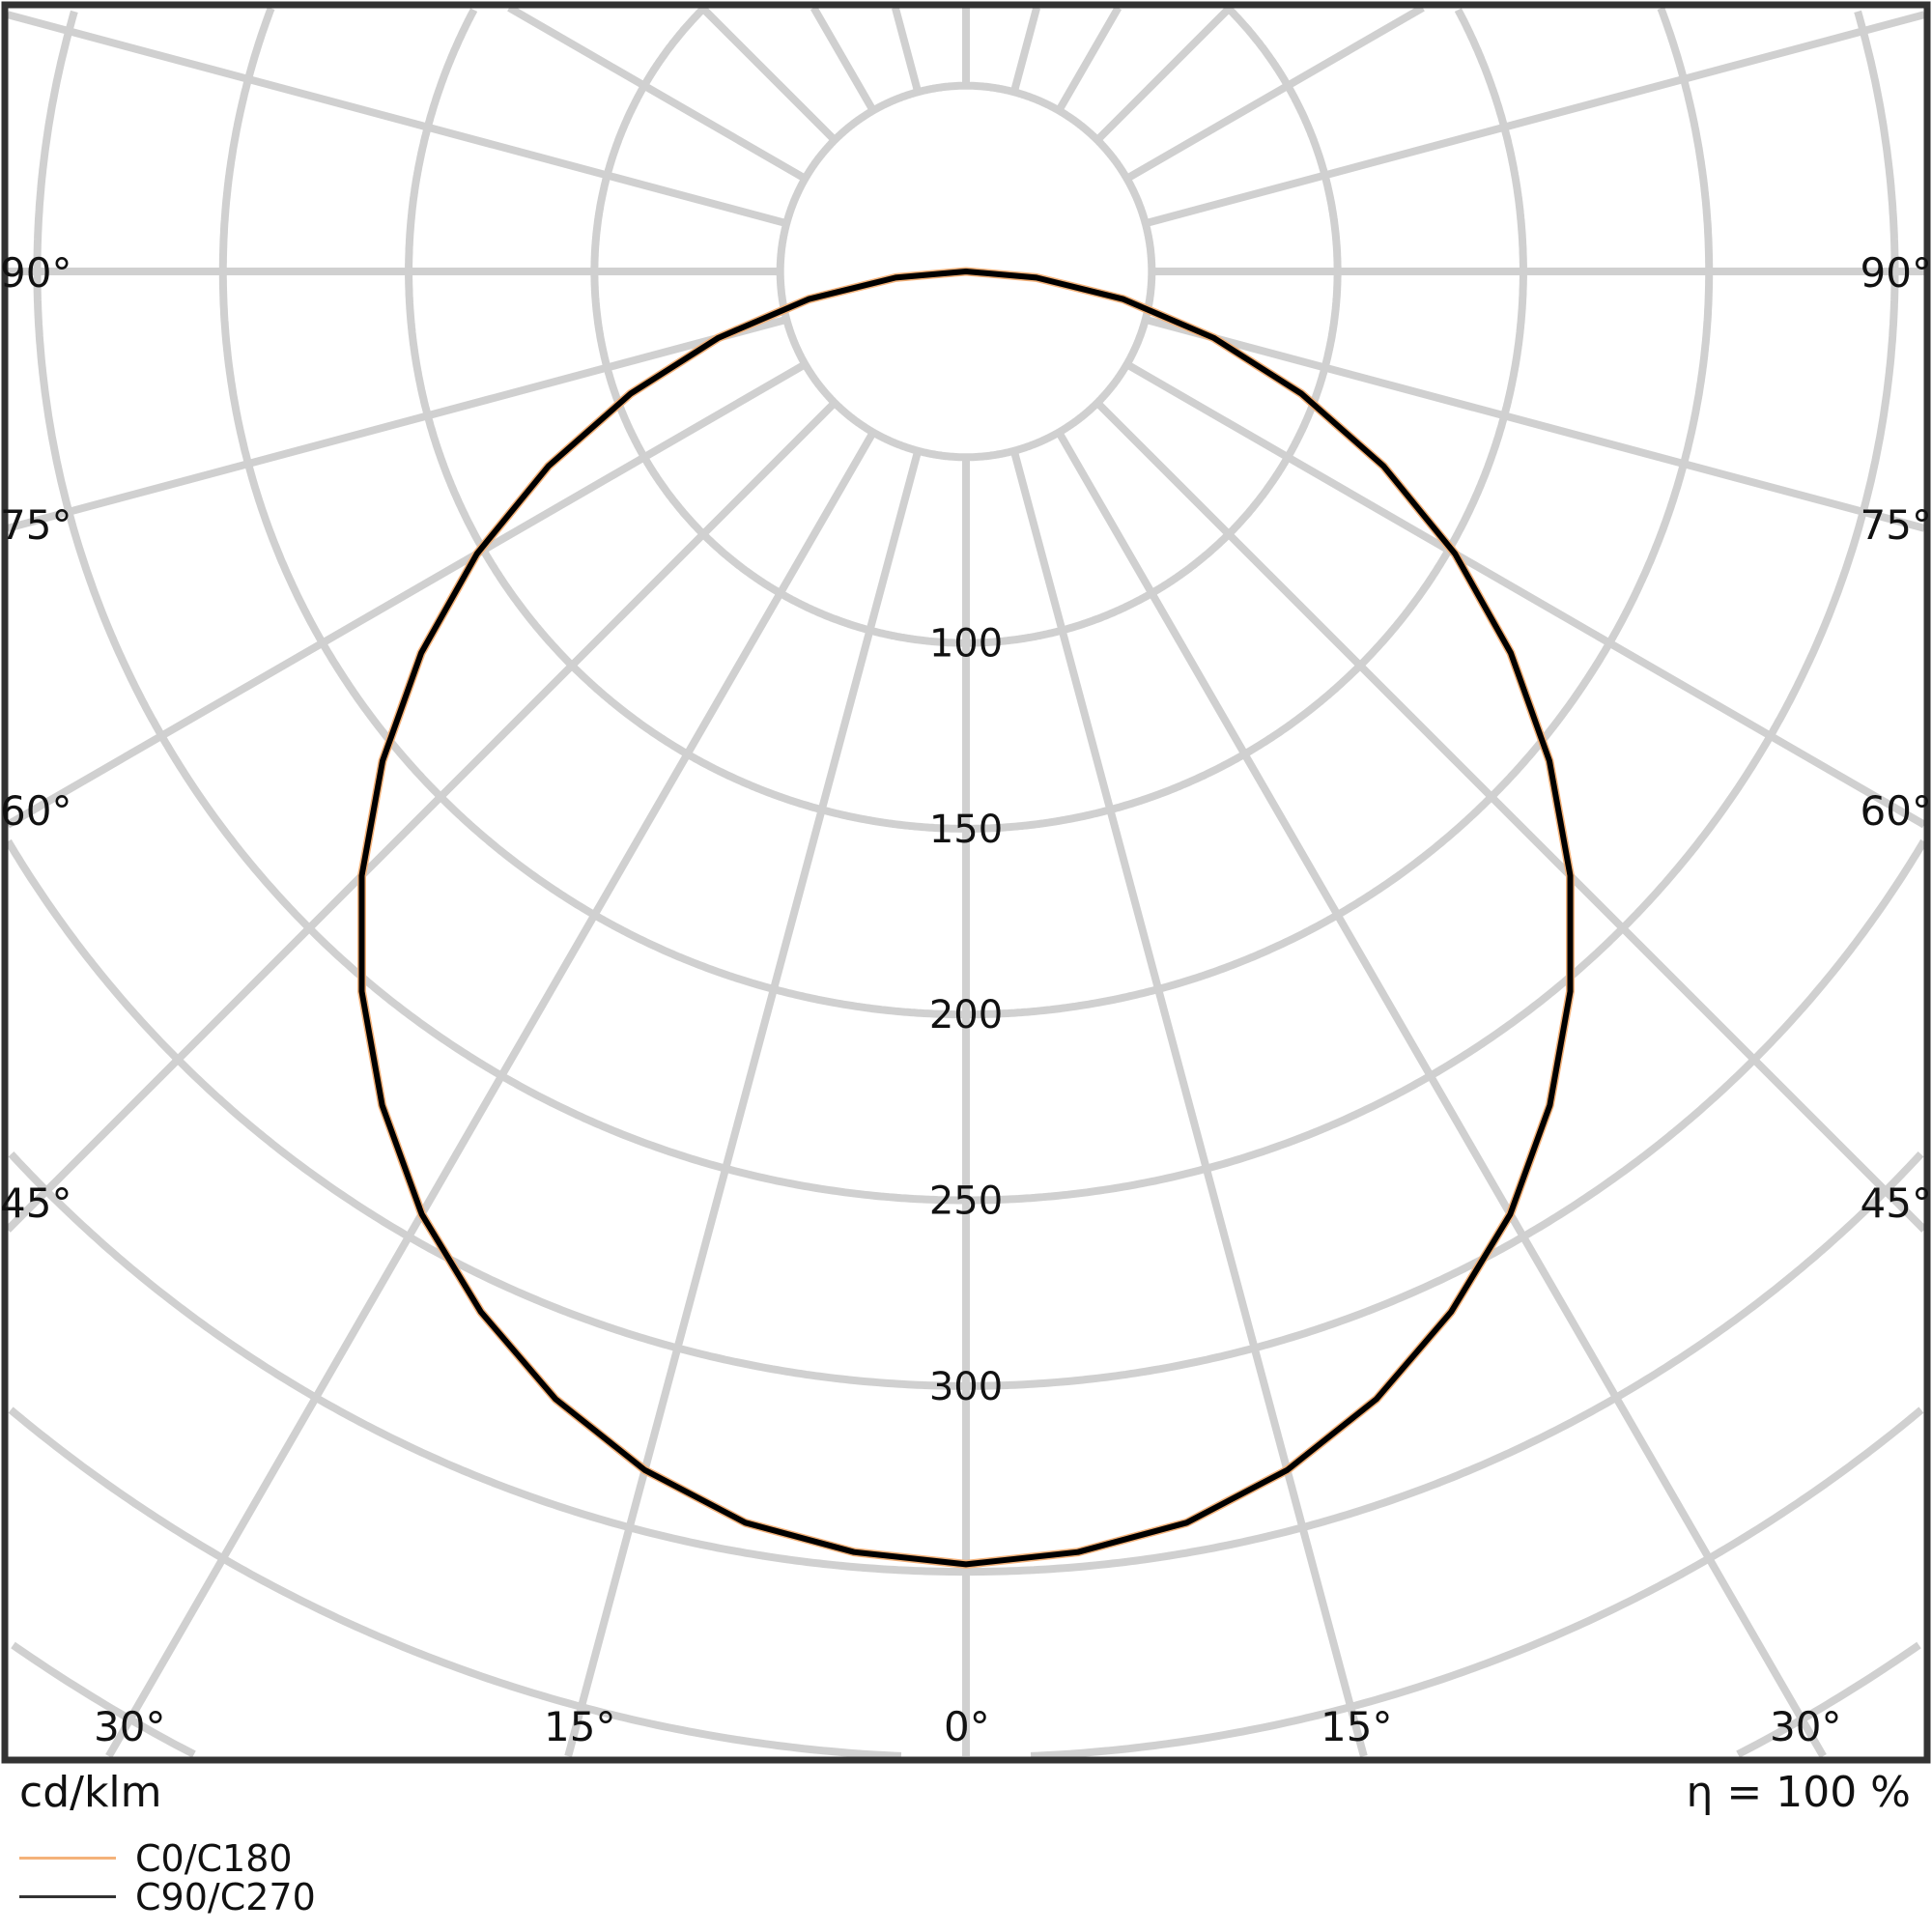 The height and width of the screenshot is (1932, 1932). What do you see at coordinates (966, 1201) in the screenshot?
I see `radial-label-250: 250` at bounding box center [966, 1201].